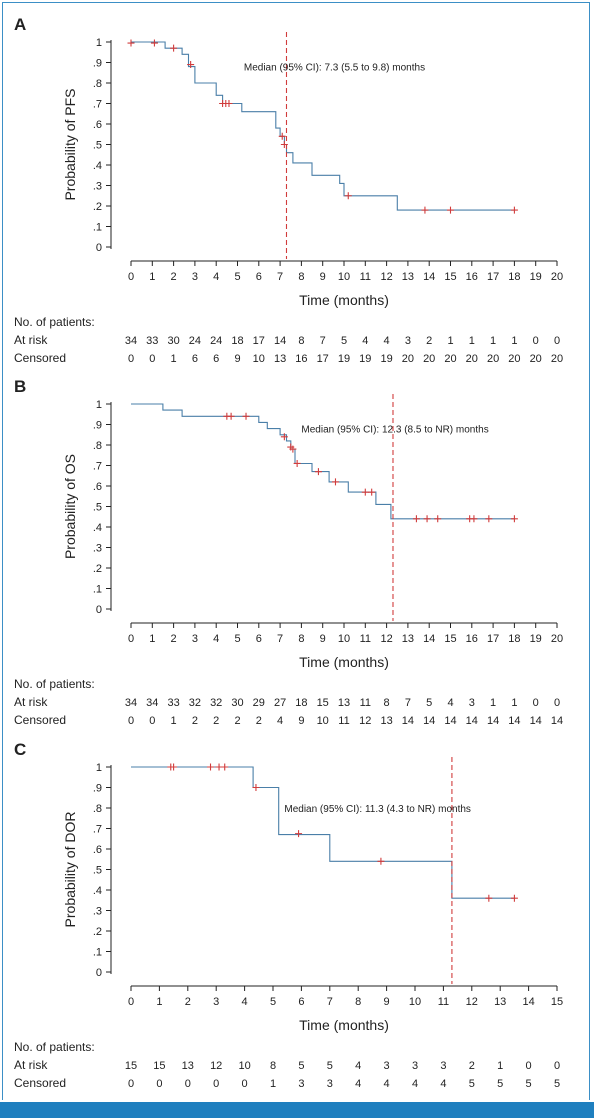 This screenshot has width=594, height=1118. I want to click on censored-value: 10, so click(259, 359).